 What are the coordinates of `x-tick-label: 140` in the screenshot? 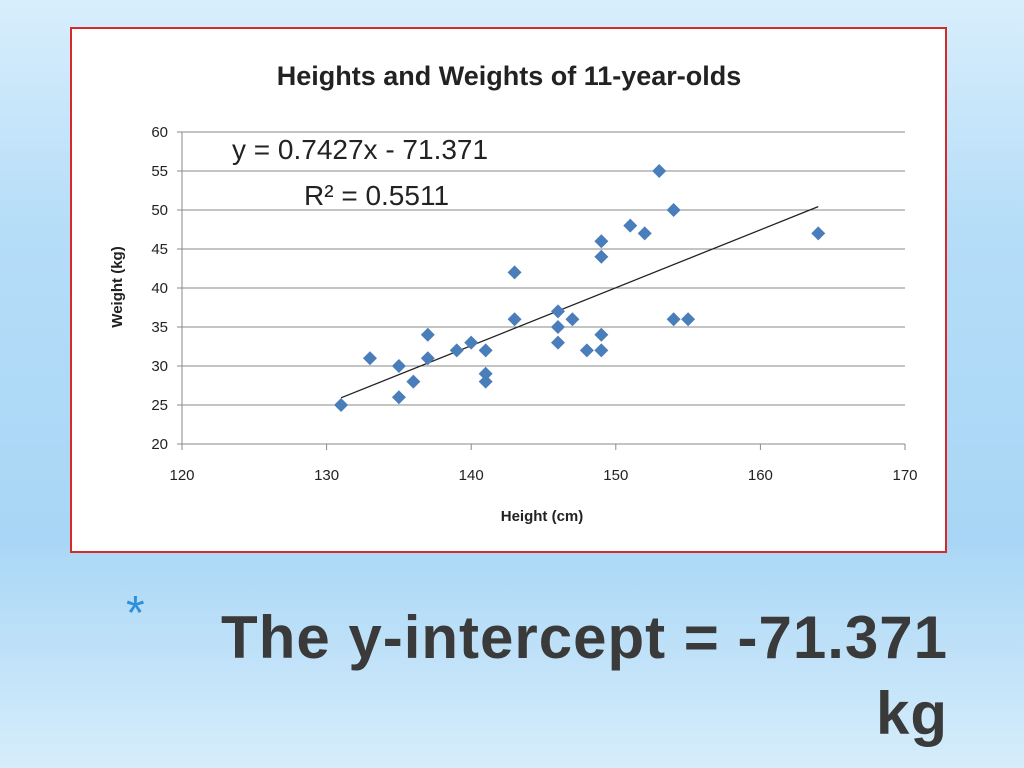 It's located at (471, 475).